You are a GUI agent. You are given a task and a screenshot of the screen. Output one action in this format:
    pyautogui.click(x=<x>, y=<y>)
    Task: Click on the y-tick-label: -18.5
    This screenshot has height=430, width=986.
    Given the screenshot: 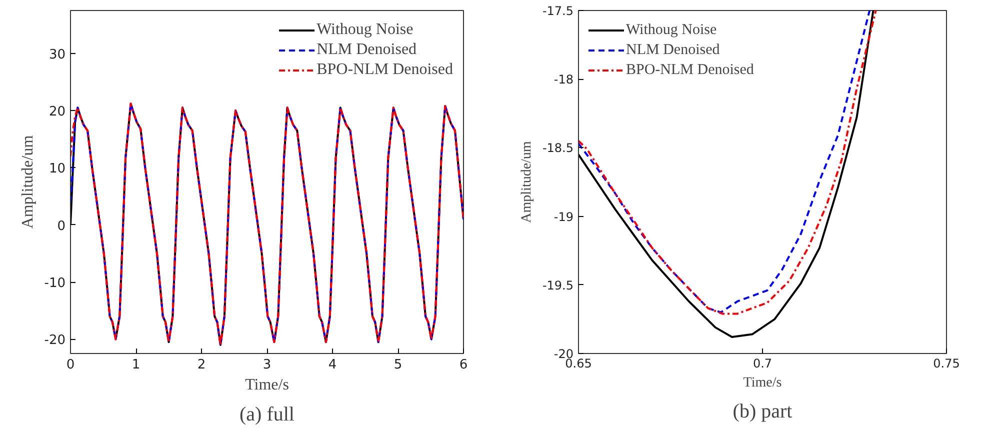 What is the action you would take?
    pyautogui.click(x=558, y=148)
    